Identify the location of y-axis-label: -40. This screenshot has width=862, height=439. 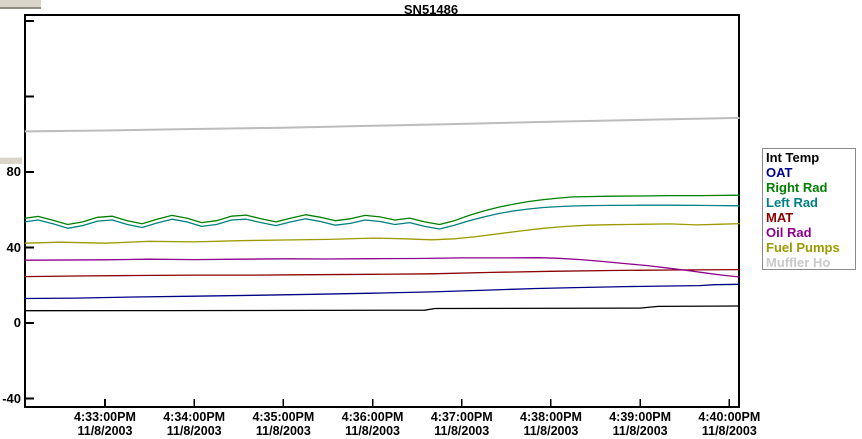
(11, 398).